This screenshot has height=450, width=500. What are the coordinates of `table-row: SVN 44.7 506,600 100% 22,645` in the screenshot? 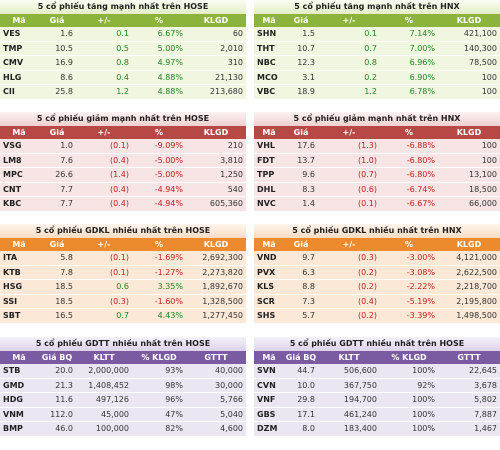 It's located at (377, 371).